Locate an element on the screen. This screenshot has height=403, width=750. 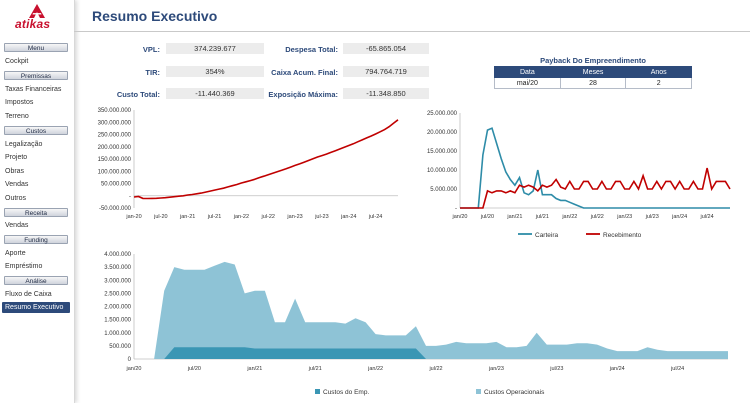
sidebar-item-fluxo: Fluxo de Caixa is located at coordinates (28, 294).